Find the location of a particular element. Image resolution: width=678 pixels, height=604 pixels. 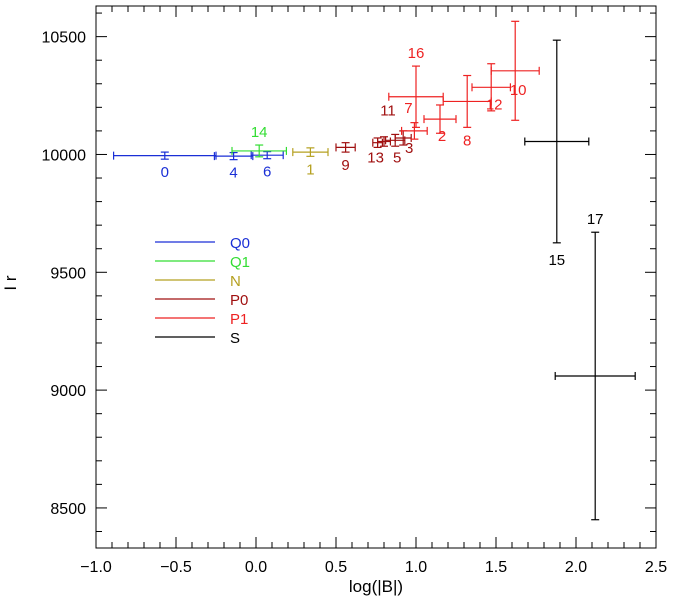

x-tick-label: 0.0 is located at coordinates (256, 567).